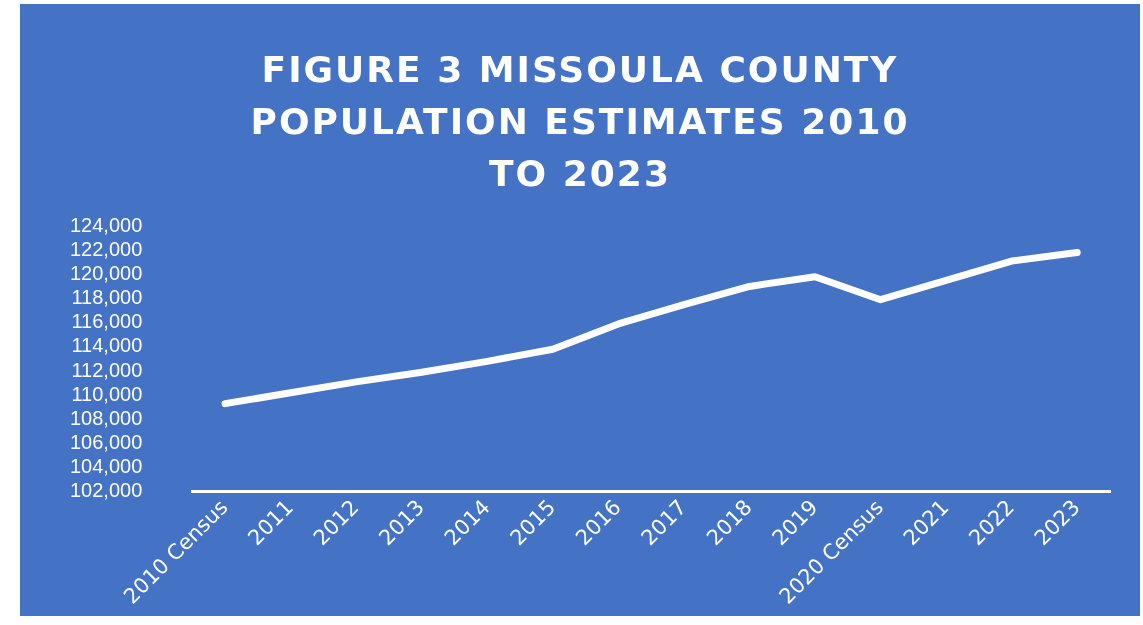  Describe the element at coordinates (107, 369) in the screenshot. I see `y-tick-label: 112,000` at that location.